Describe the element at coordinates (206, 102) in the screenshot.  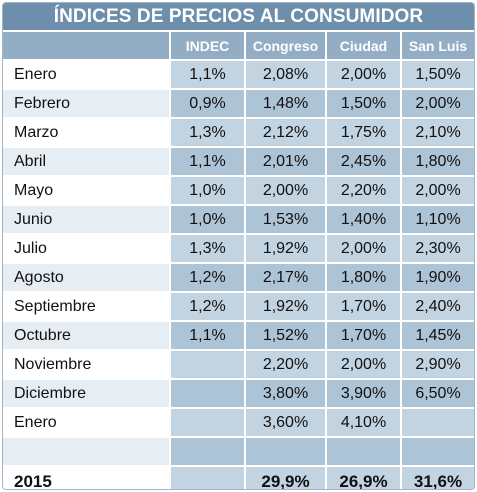
I see `value-cell: 0,9%` at that location.